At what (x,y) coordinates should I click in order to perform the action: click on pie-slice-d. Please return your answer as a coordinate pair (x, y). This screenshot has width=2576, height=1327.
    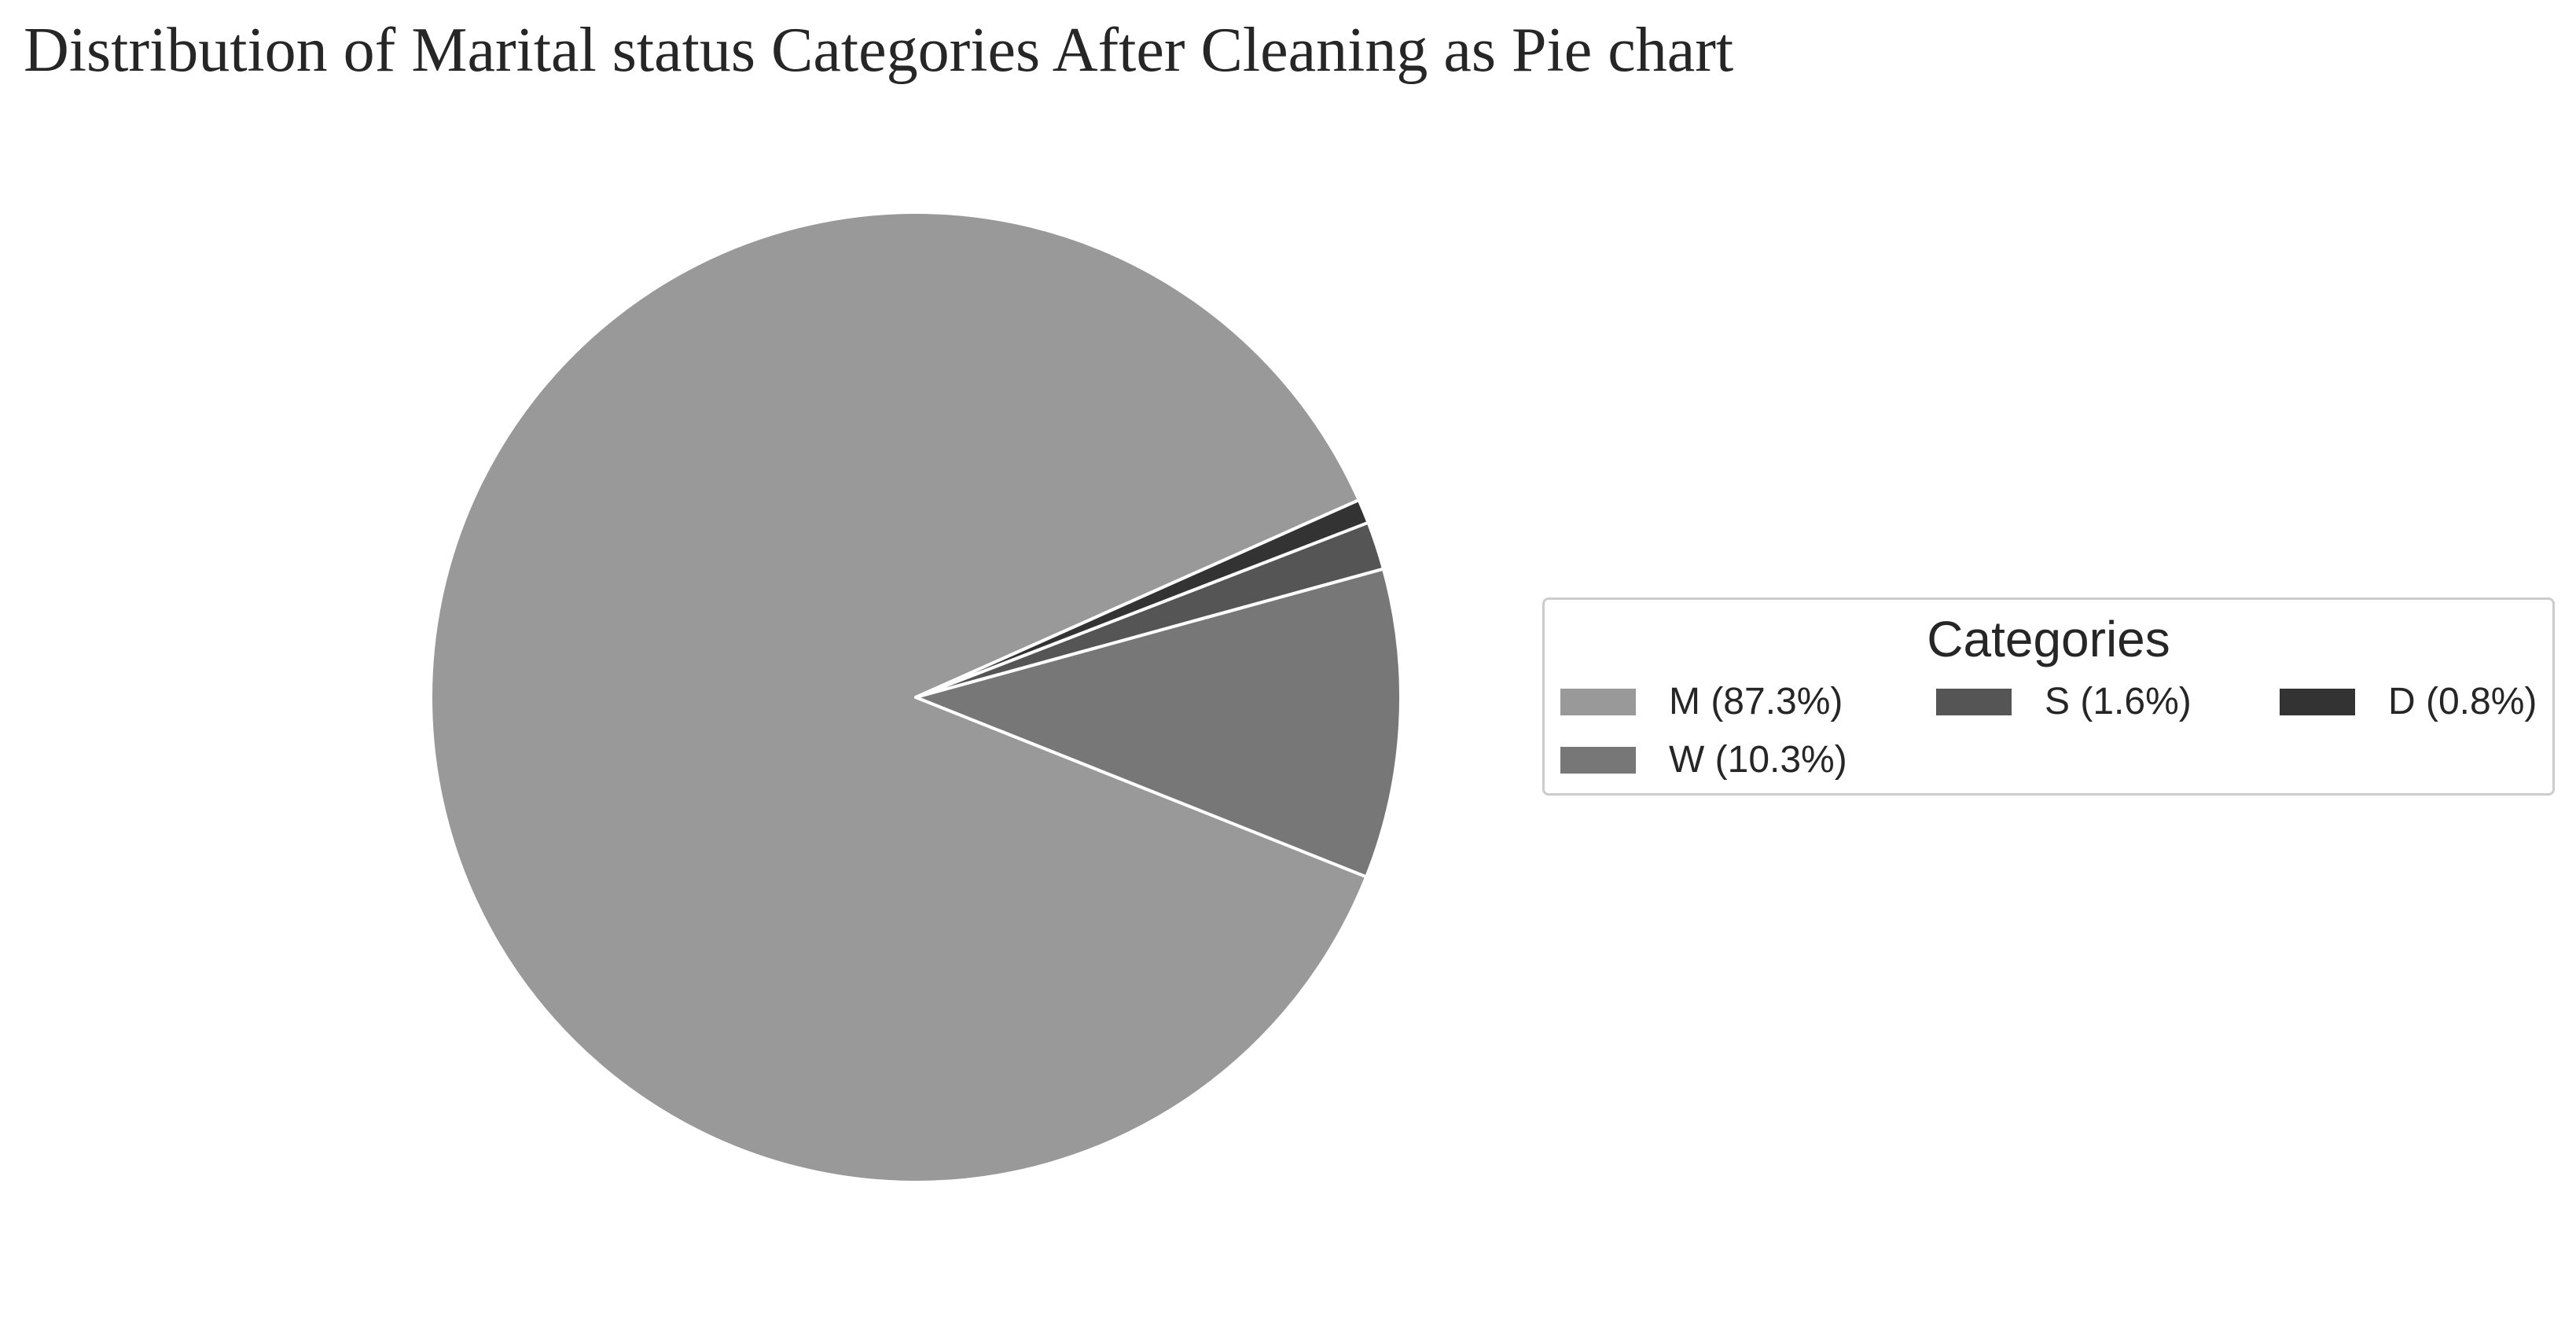
    Looking at the image, I should click on (1142, 598).